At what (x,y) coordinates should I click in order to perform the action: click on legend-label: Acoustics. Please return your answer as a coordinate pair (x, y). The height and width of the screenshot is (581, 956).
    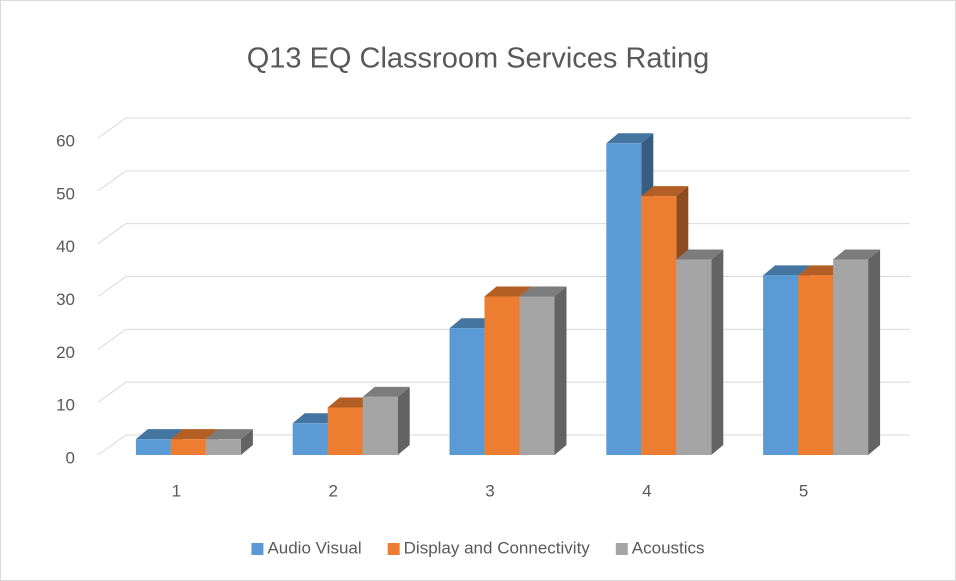
    Looking at the image, I should click on (668, 547).